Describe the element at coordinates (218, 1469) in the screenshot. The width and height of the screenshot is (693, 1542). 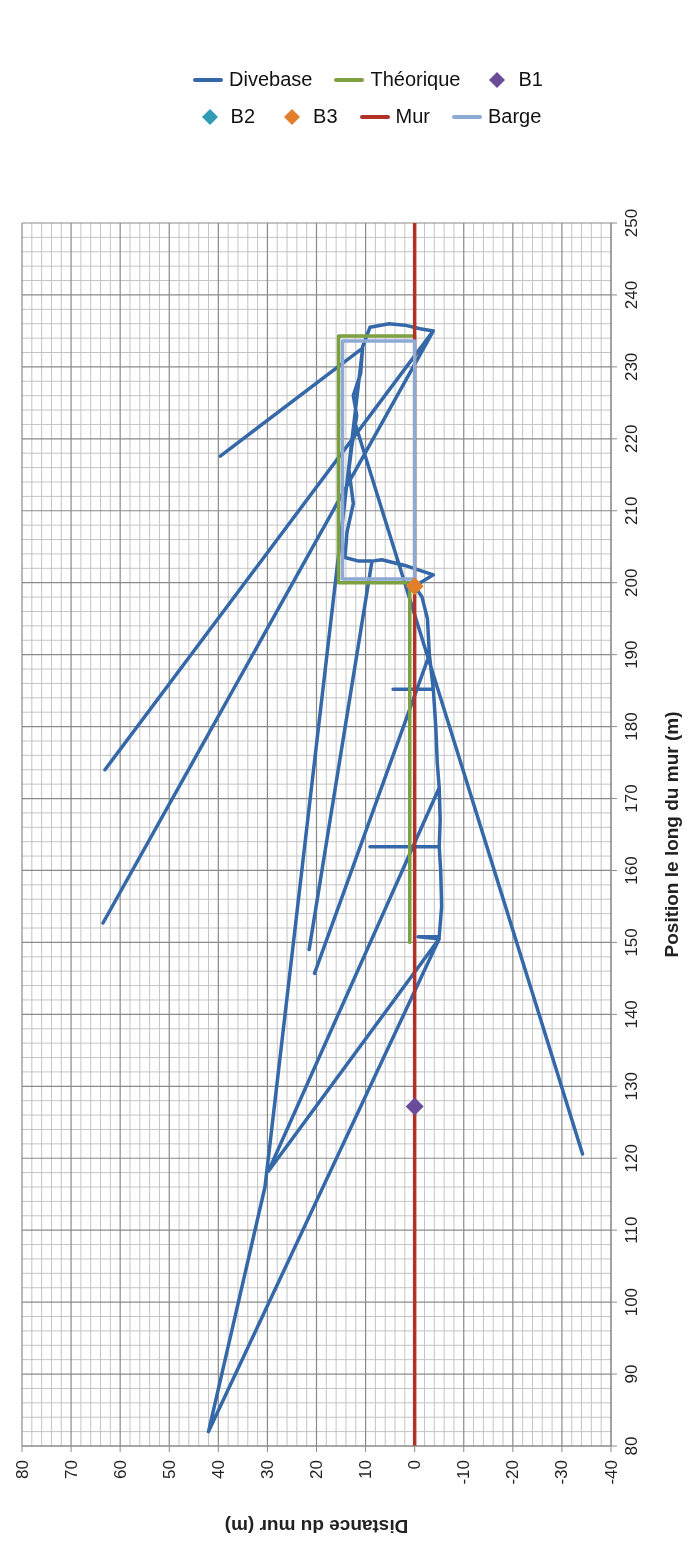
I see `x-tick-label: 40` at that location.